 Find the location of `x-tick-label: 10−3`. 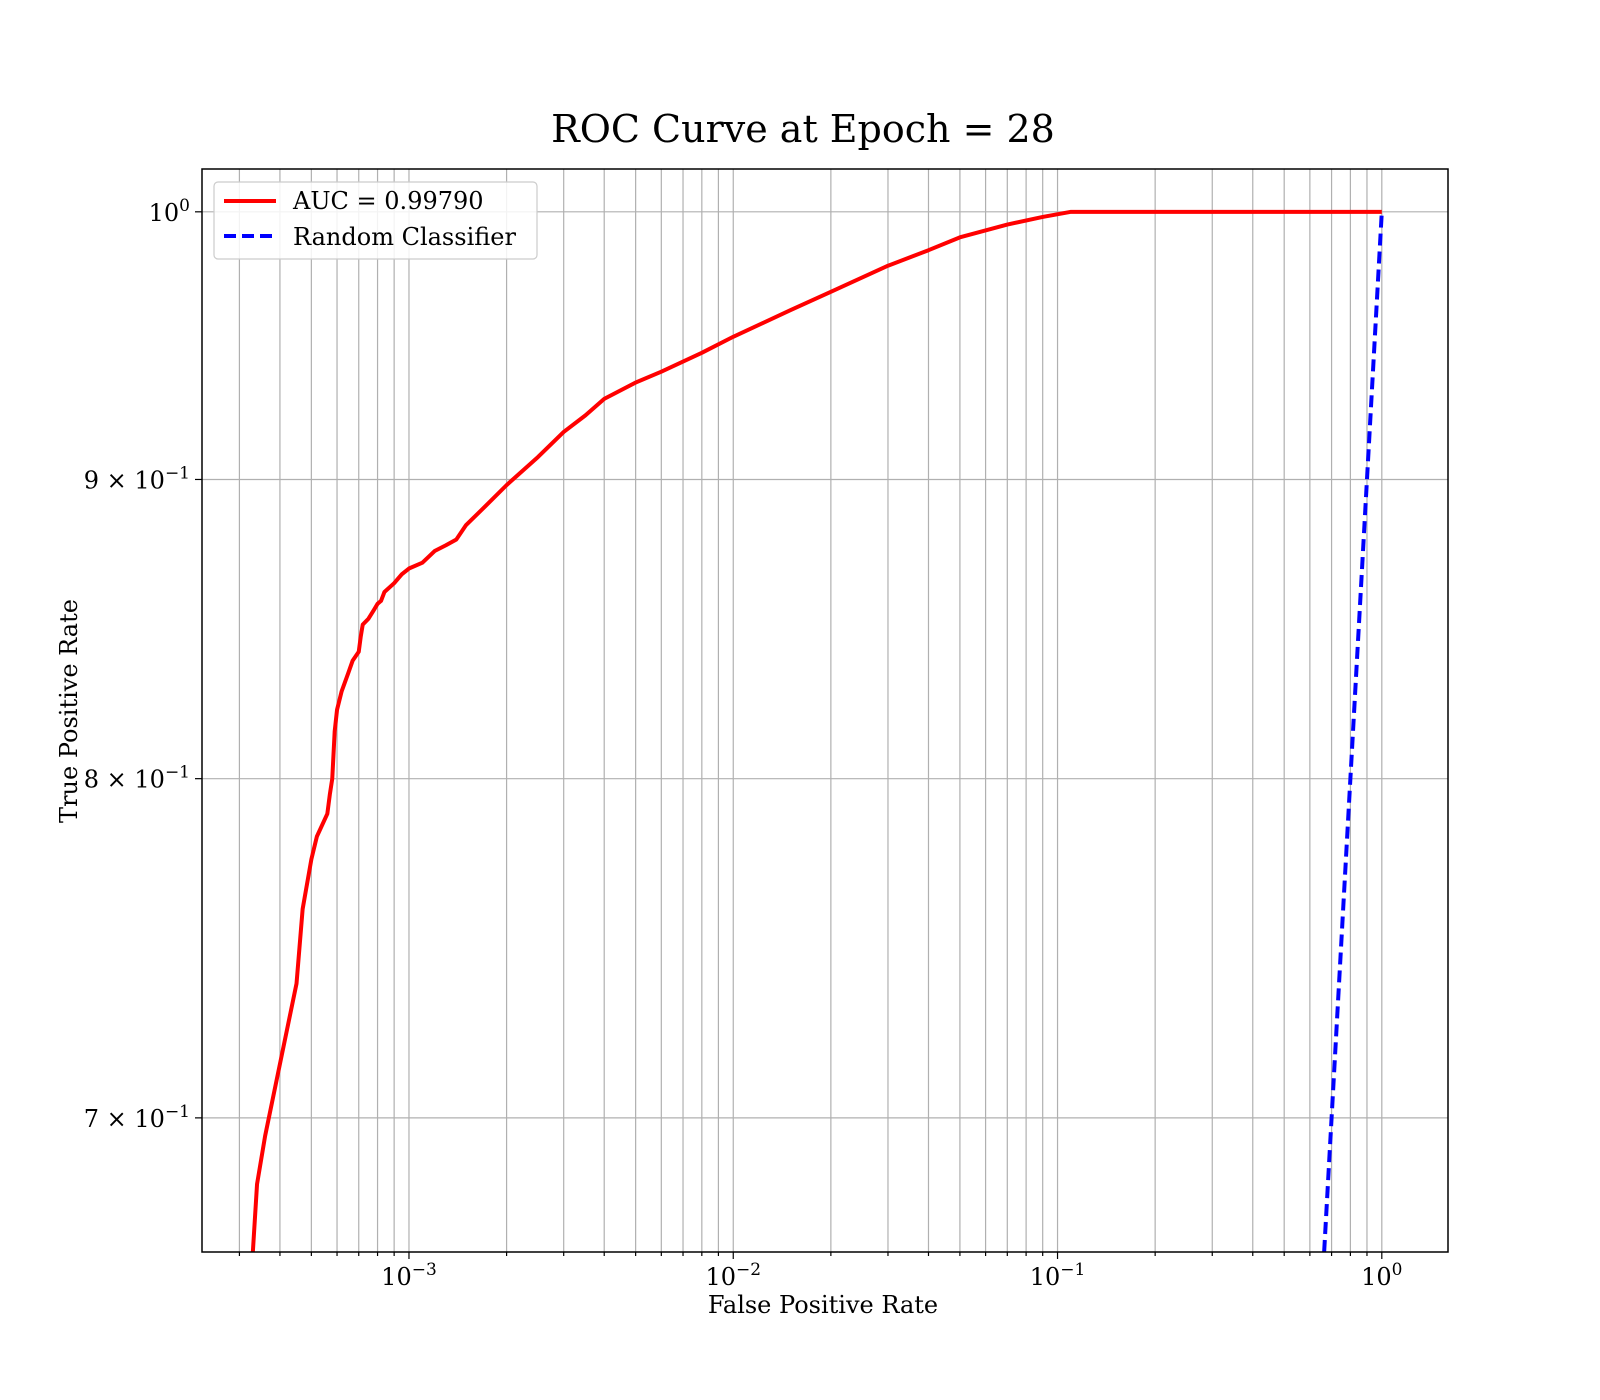

x-tick-label: 10−3 is located at coordinates (409, 1275).